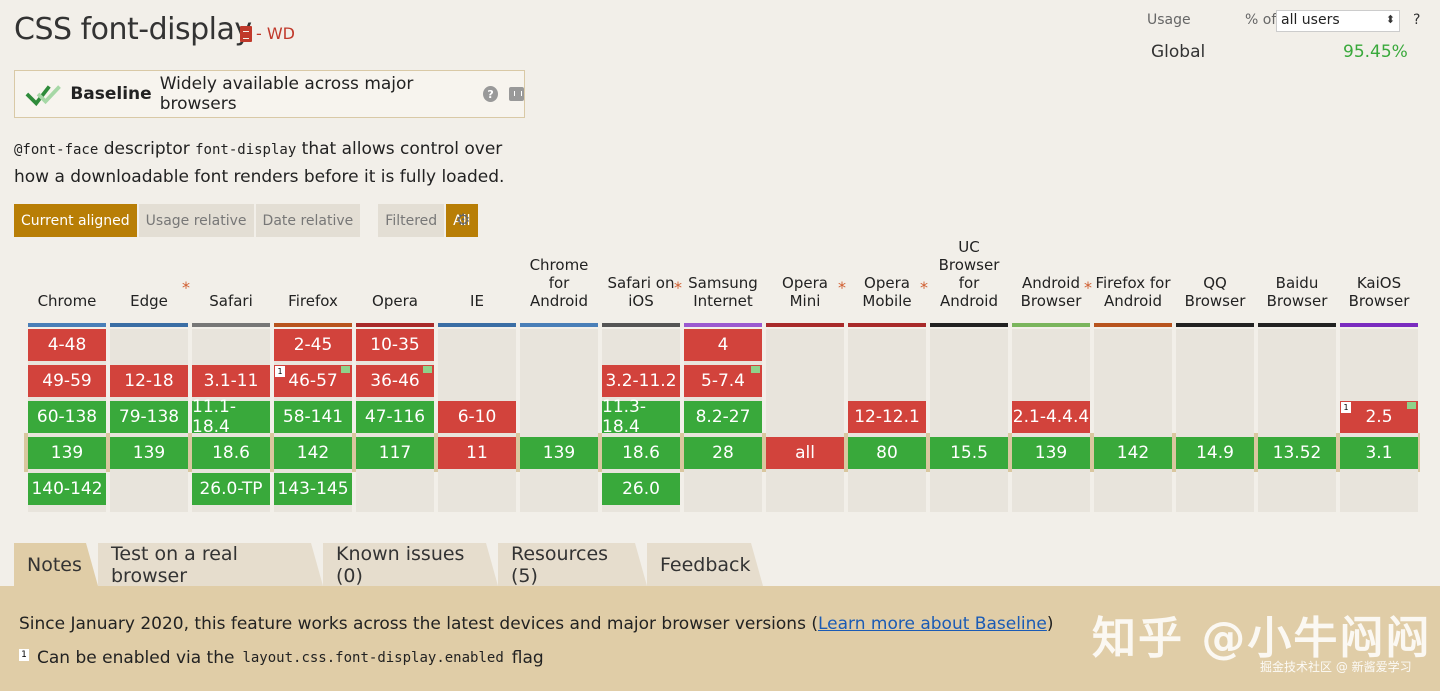 The image size is (1440, 691). What do you see at coordinates (313, 381) in the screenshot?
I see `unsupported-version-cell: 46-57 1` at bounding box center [313, 381].